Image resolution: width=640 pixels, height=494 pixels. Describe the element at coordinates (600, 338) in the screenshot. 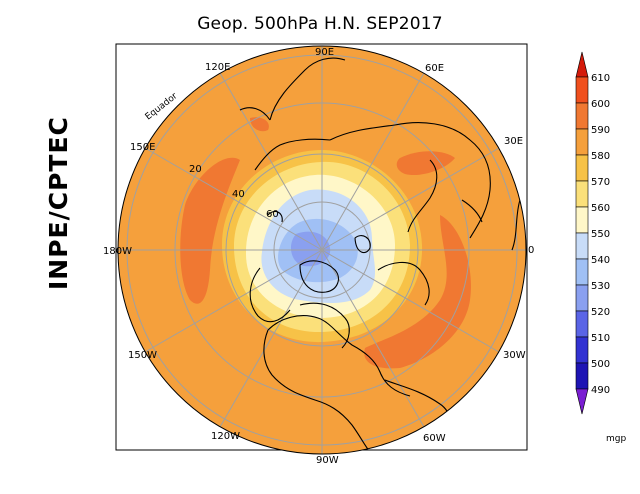

I see `colorbar-label: 510` at that location.